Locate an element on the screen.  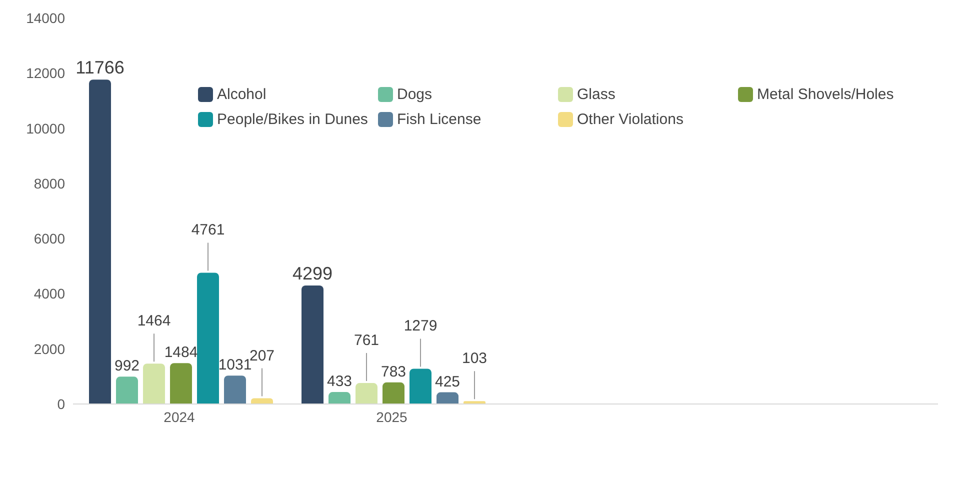
data-label: 425 is located at coordinates (447, 381).